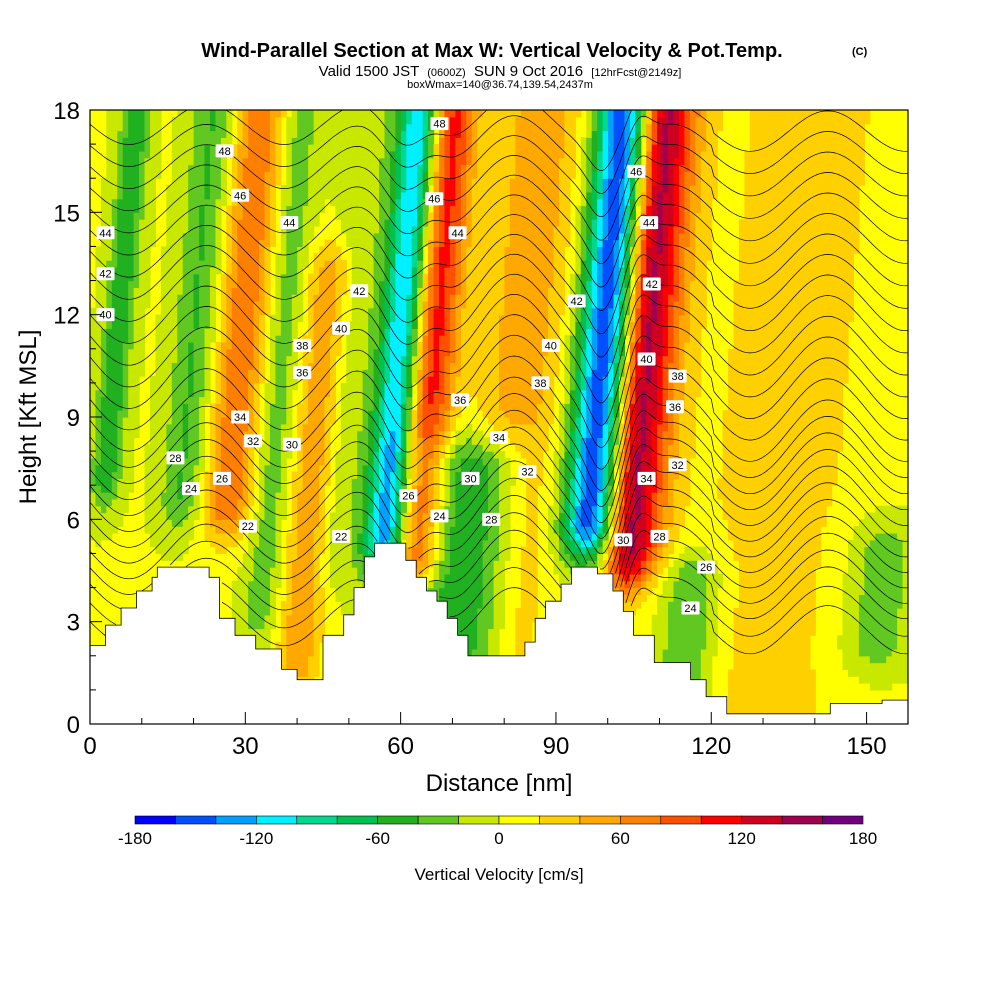 The width and height of the screenshot is (1000, 1000). I want to click on contour-label: 24, so click(190, 489).